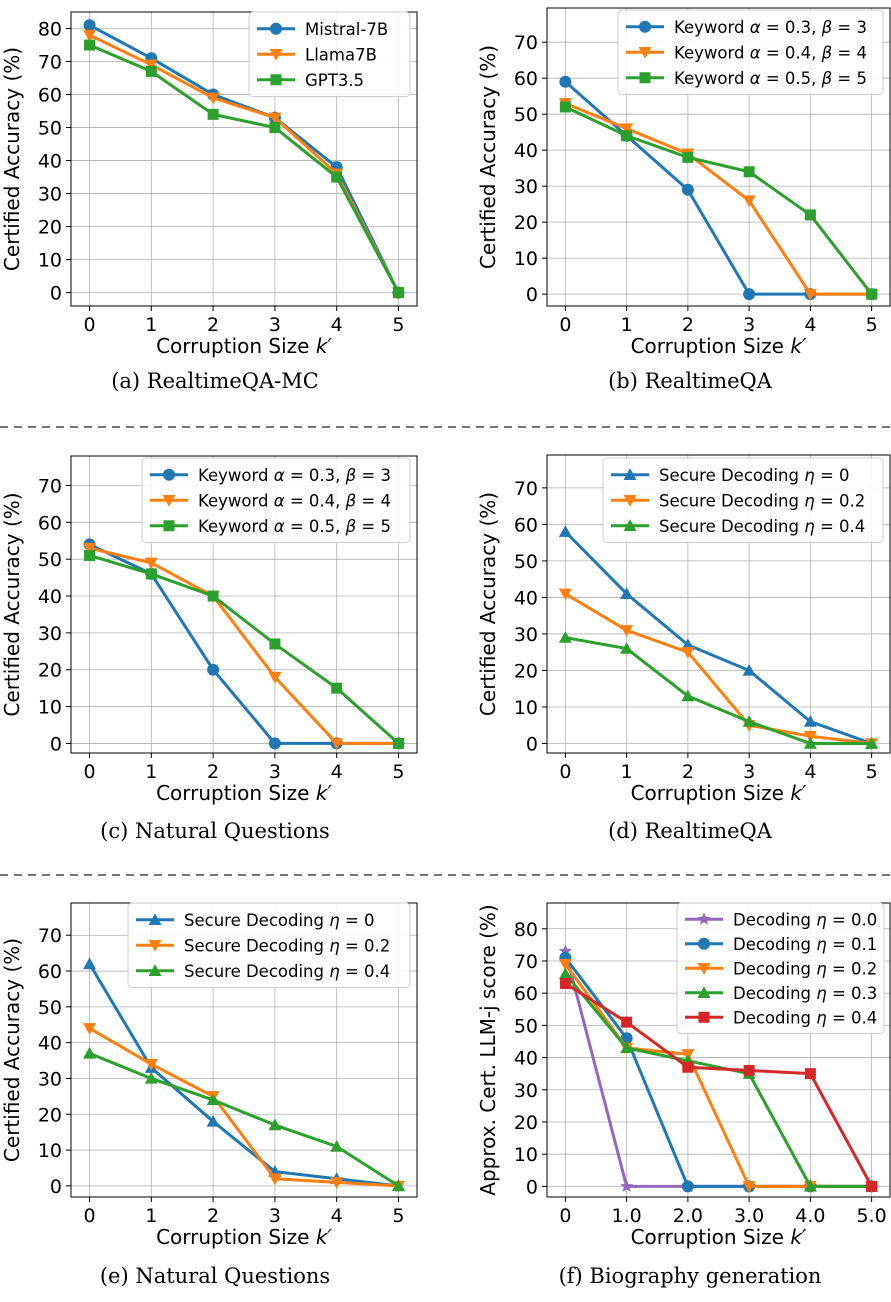 The width and height of the screenshot is (891, 1302). What do you see at coordinates (810, 1216) in the screenshot?
I see `x-tick-label: 4.0` at bounding box center [810, 1216].